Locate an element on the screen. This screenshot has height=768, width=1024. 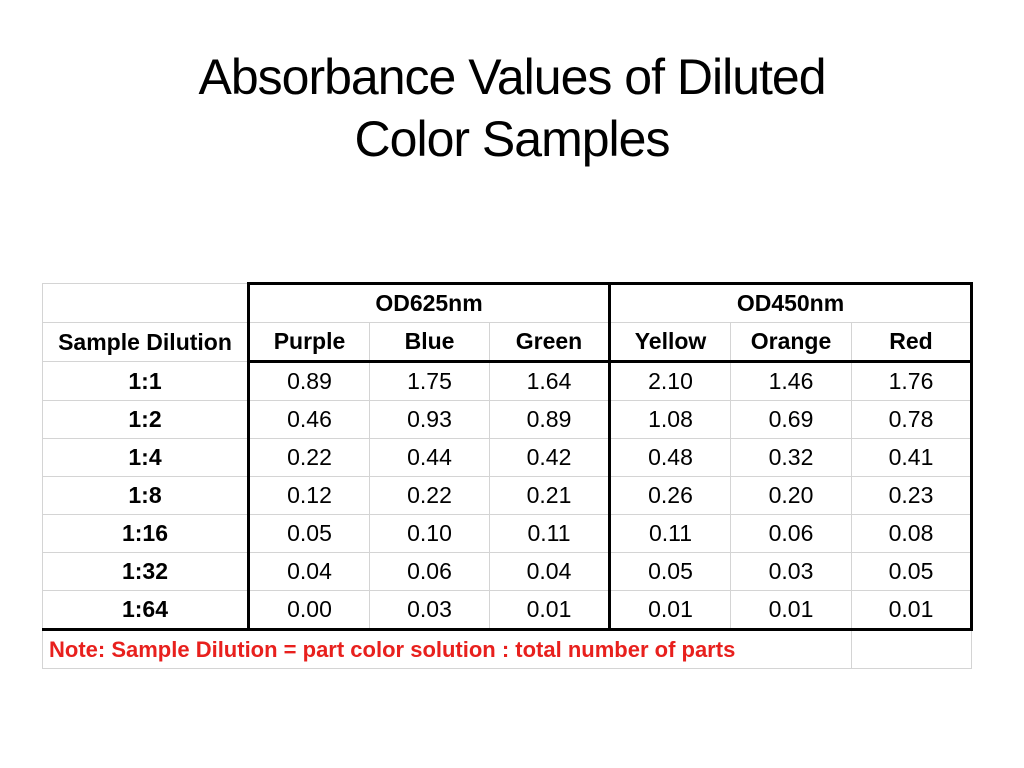
dilution-cell: 1:8 is located at coordinates (146, 495).